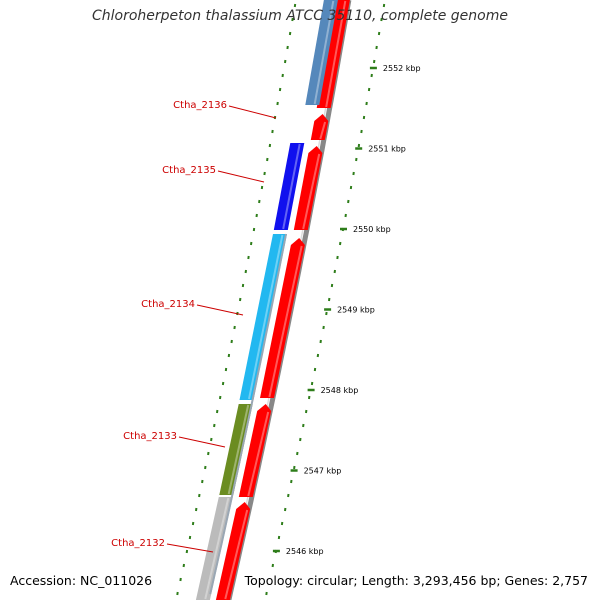 The width and height of the screenshot is (600, 600). I want to click on scale-tick-label: 2547 kbp, so click(323, 471).